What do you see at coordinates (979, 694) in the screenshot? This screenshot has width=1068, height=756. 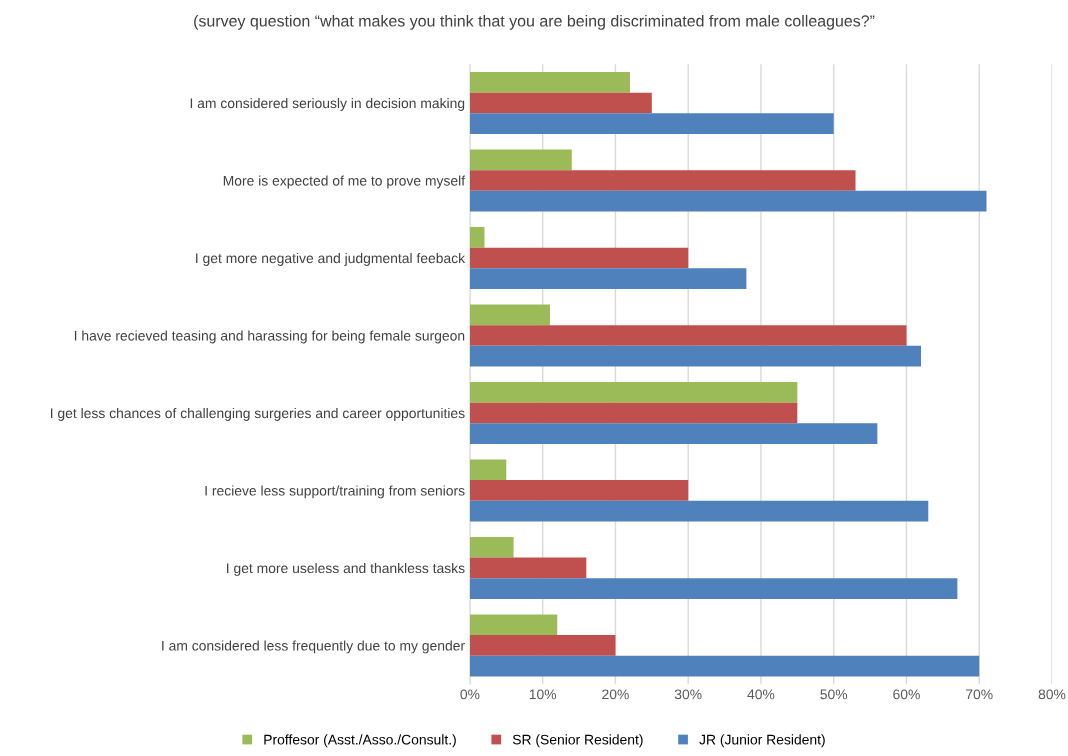 I see `x-tick-label: 70%` at bounding box center [979, 694].